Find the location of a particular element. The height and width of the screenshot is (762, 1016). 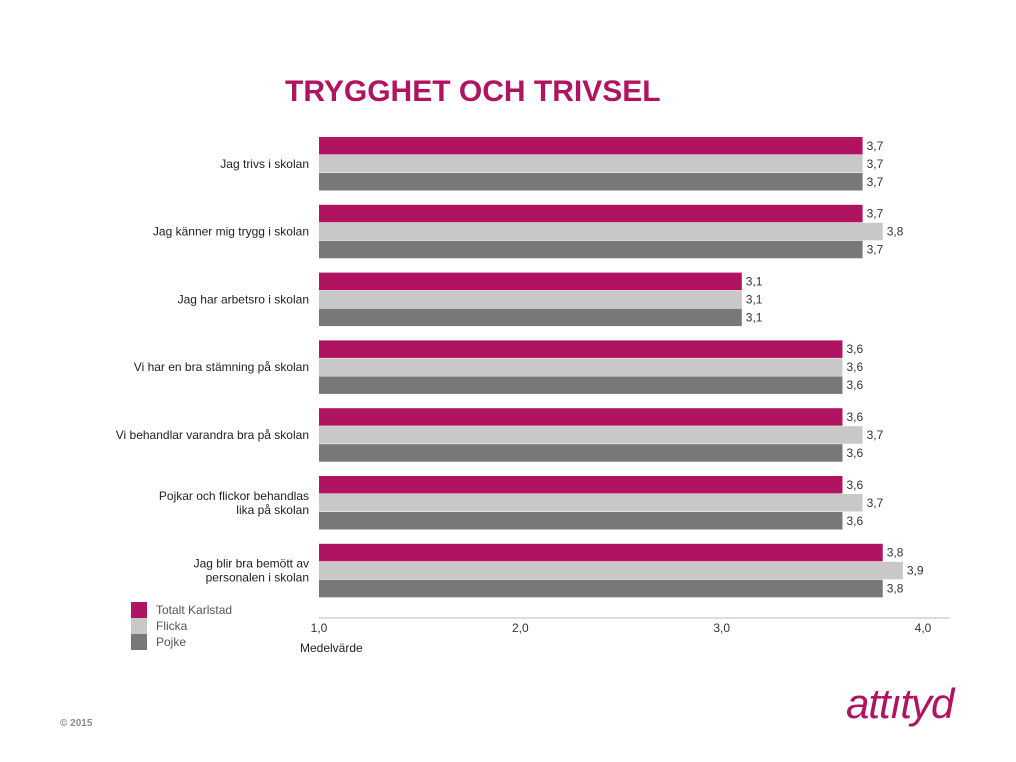

category-label: Vi behandlar varandra bra på skolan is located at coordinates (212, 435).